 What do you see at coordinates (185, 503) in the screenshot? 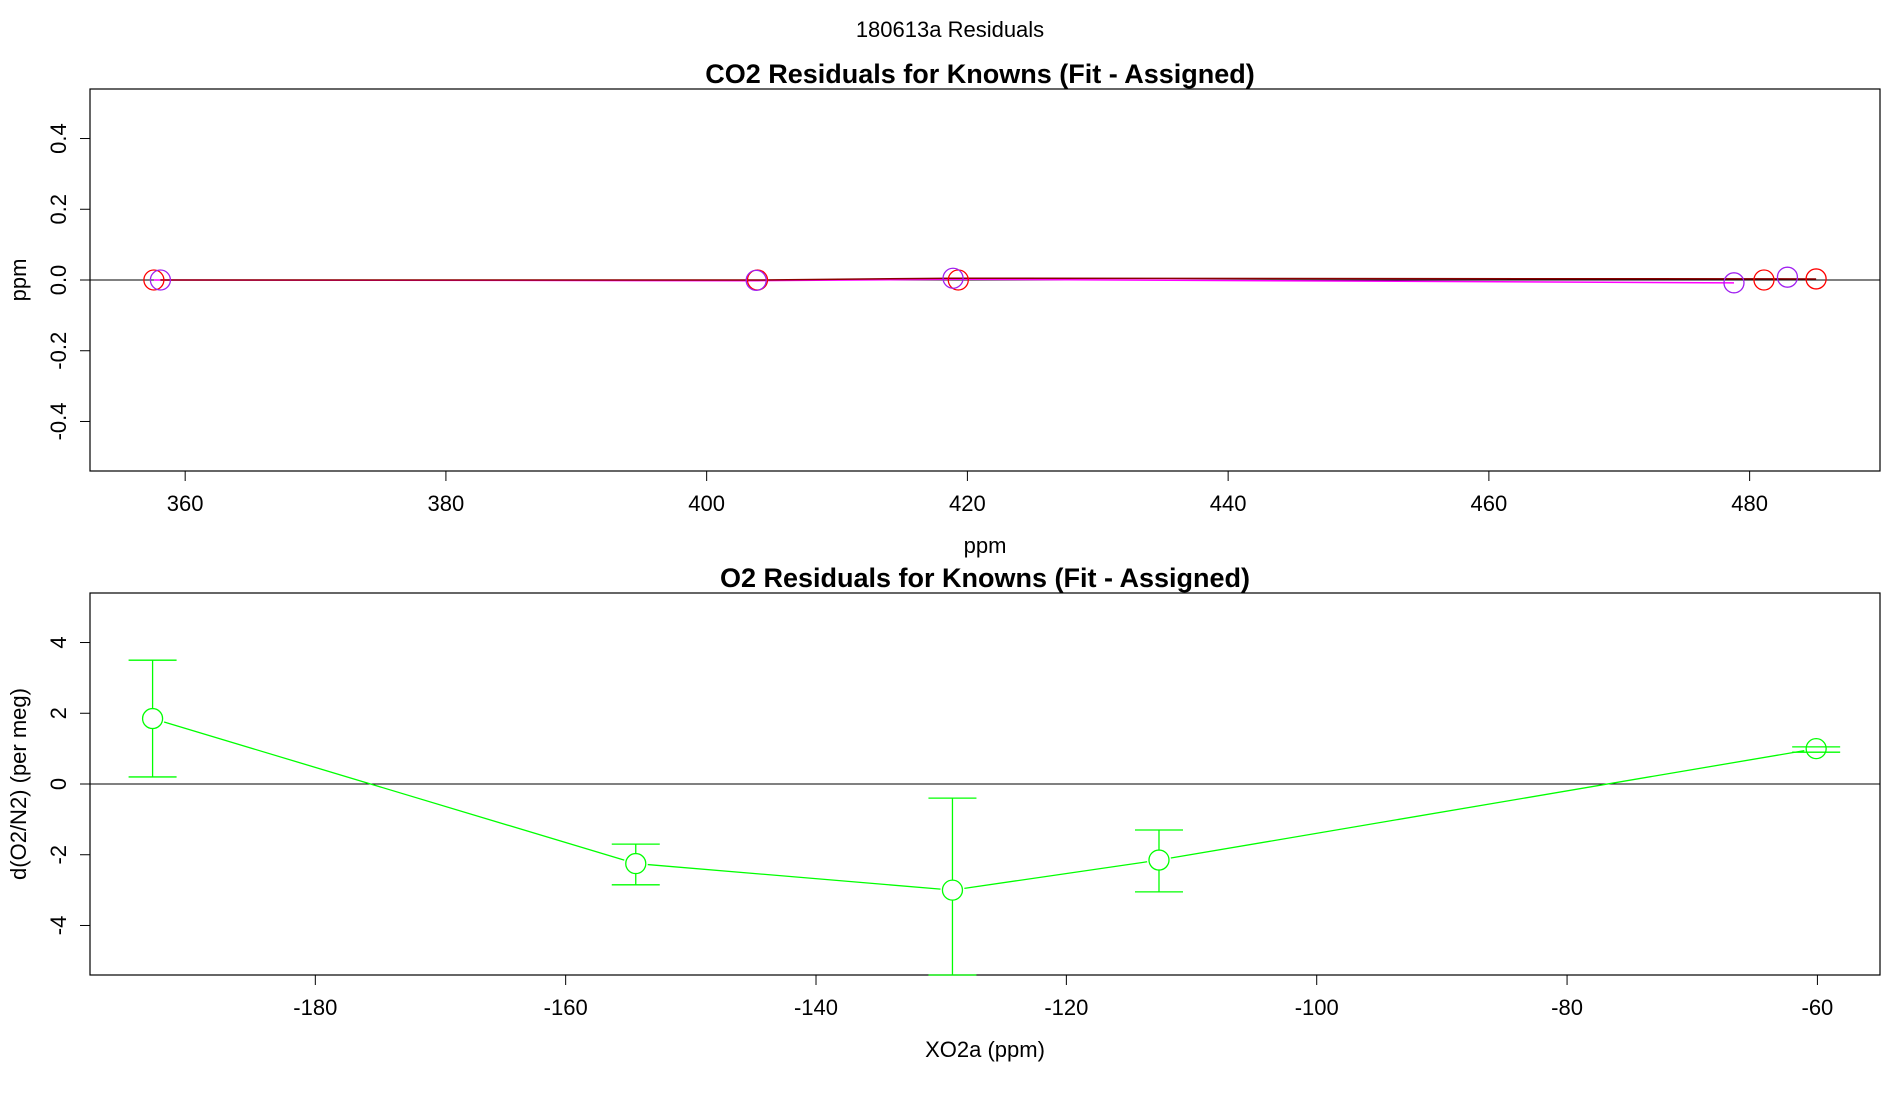
I see `co2-x-tick-label: 360` at bounding box center [185, 503].